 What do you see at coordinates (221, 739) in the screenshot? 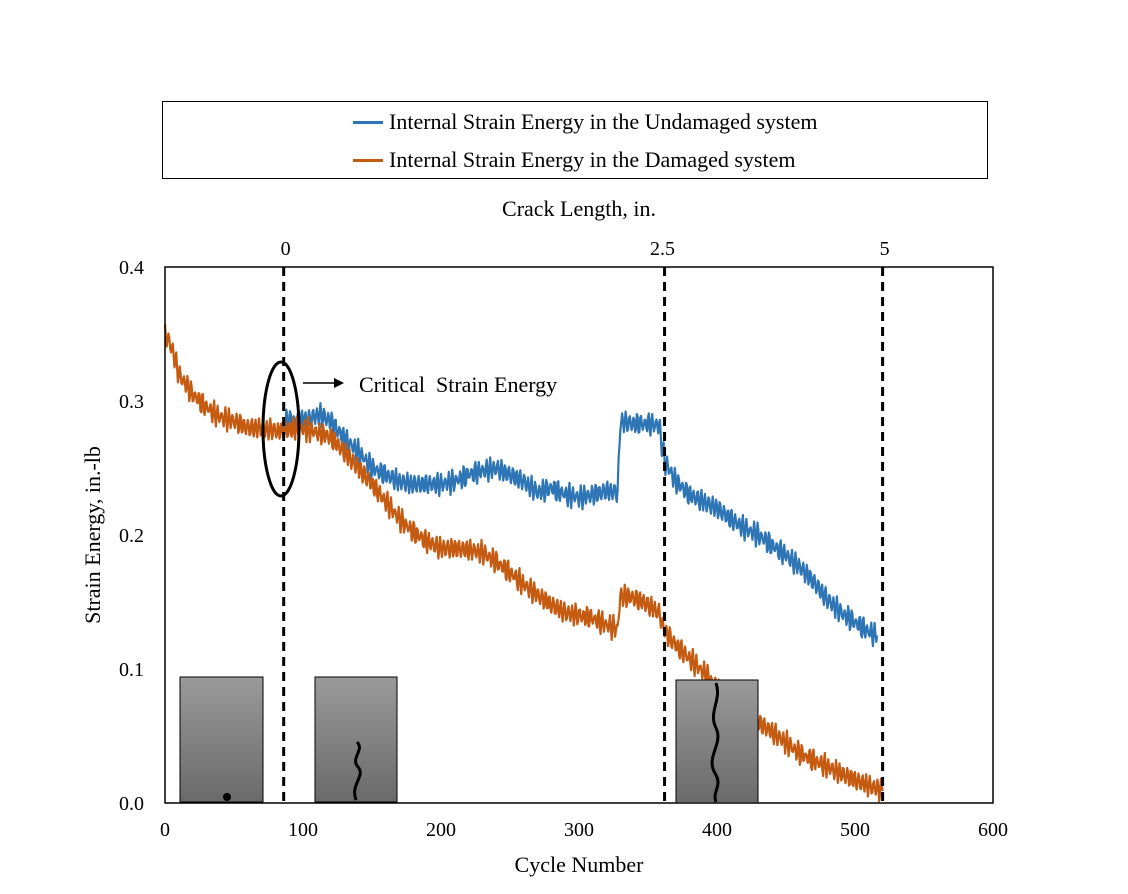
I see `specimen-illustration-uncracked` at bounding box center [221, 739].